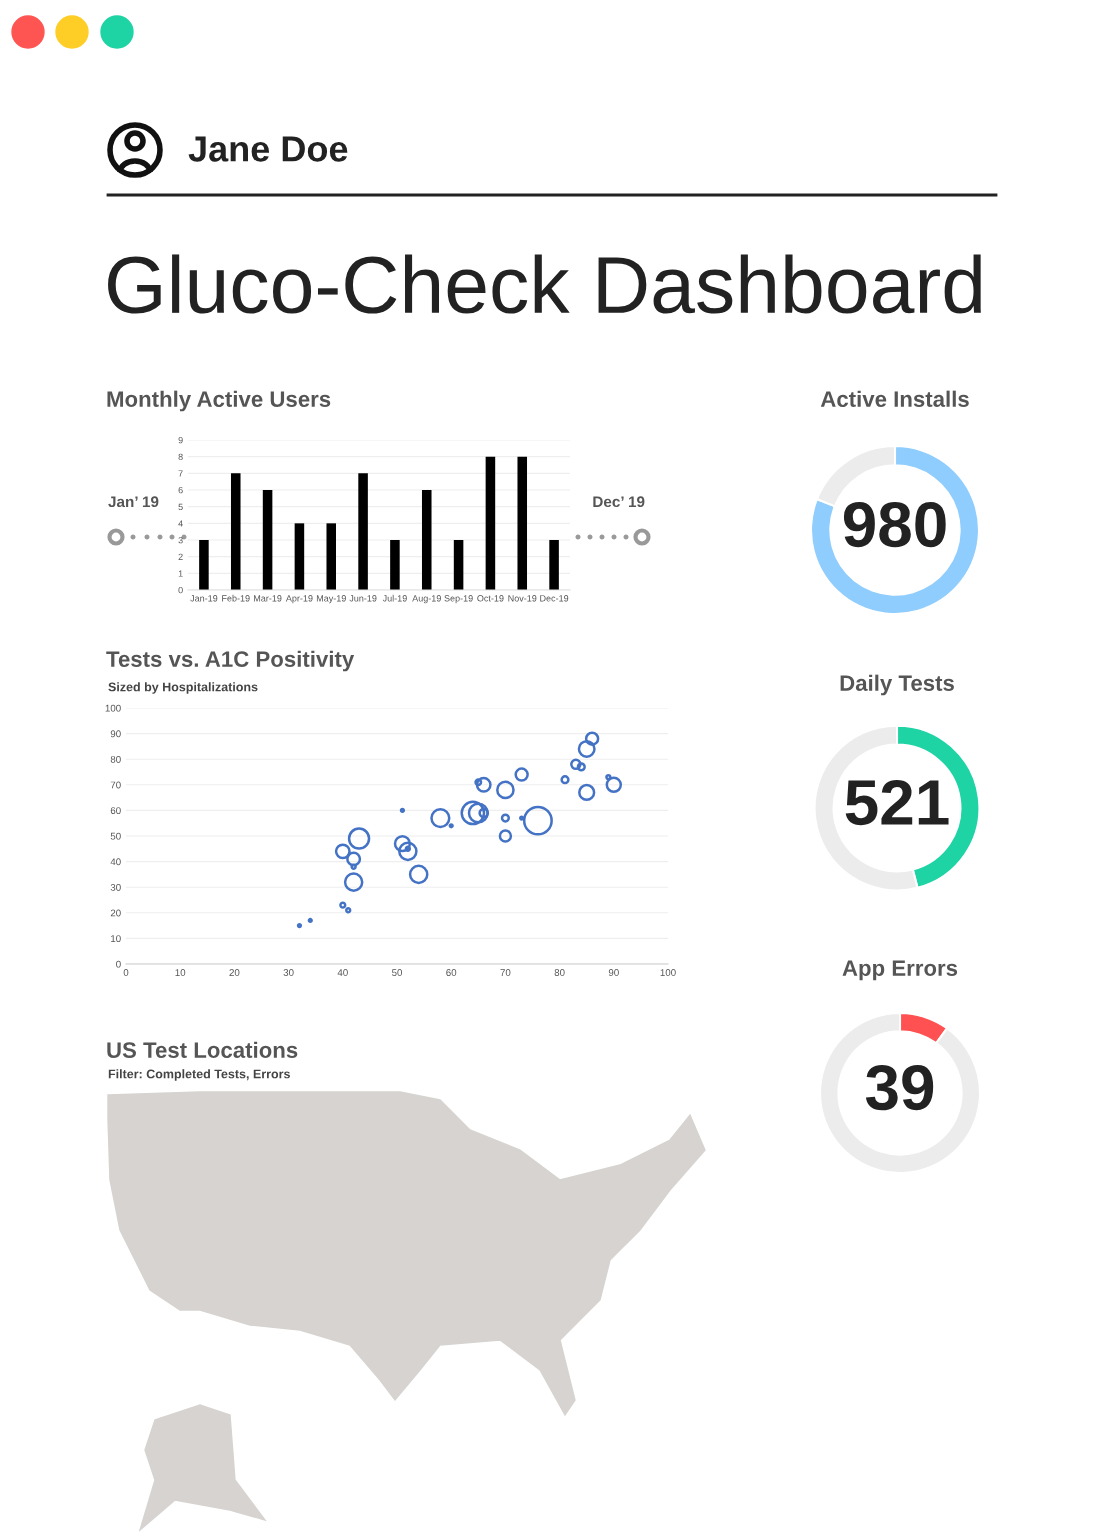 This screenshot has width=1112, height=1535. I want to click on text: Jane Doe, so click(268, 149).